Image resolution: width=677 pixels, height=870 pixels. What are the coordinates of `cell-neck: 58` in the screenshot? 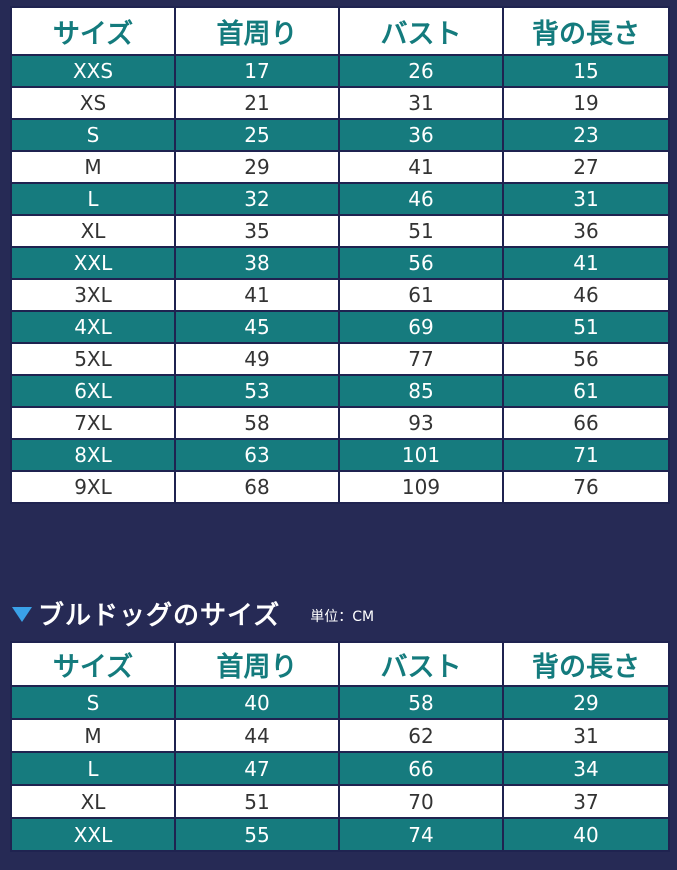 It's located at (257, 423).